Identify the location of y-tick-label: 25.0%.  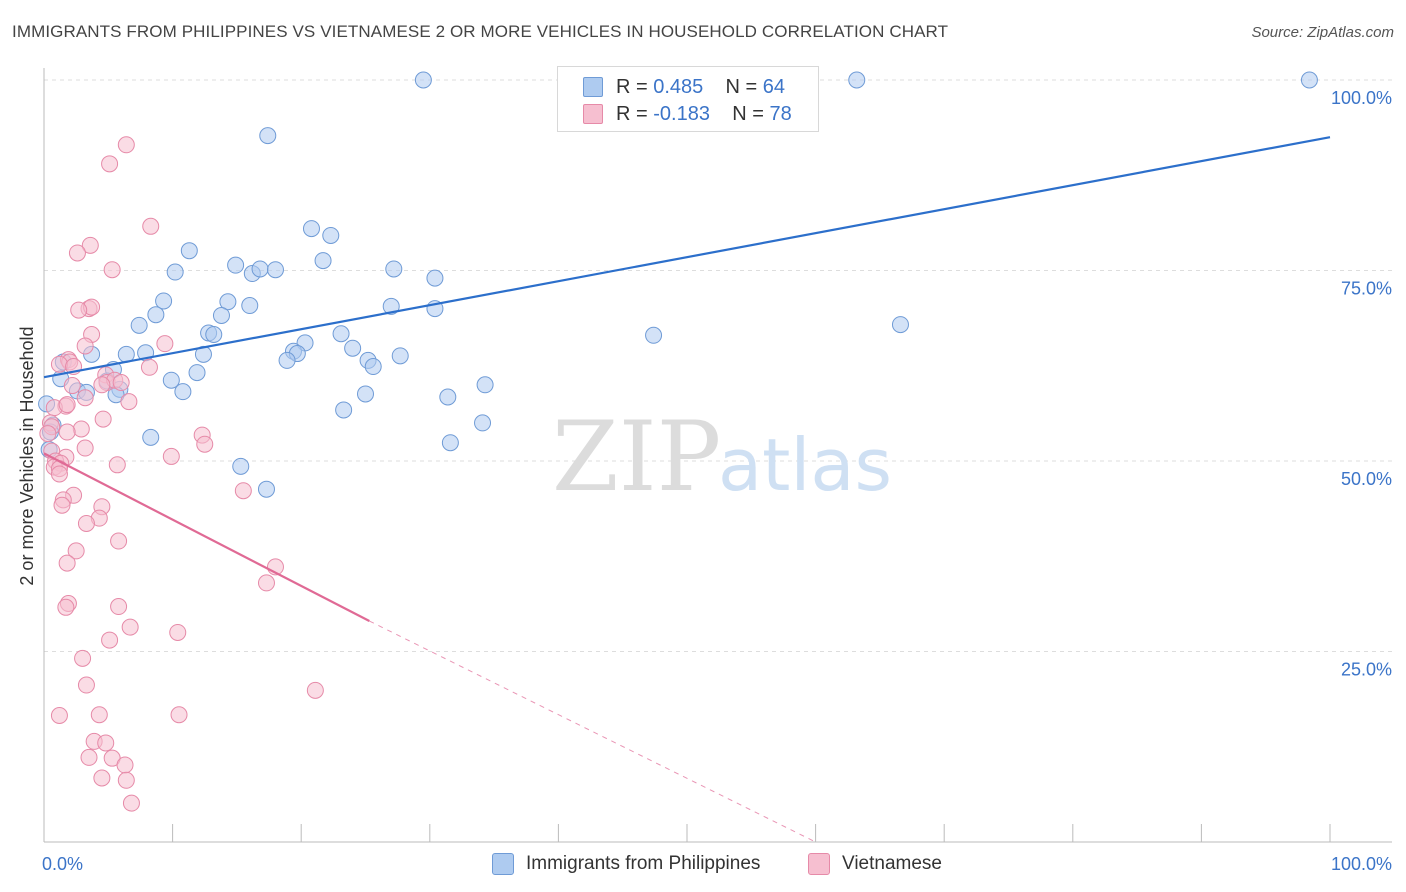
(1366, 670).